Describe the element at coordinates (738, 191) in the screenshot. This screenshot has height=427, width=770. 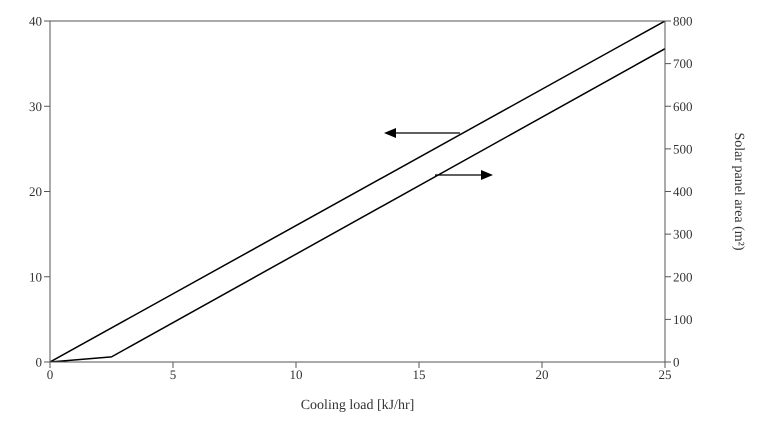
I see `y2-axis-title: Solar panel area (m²)` at that location.